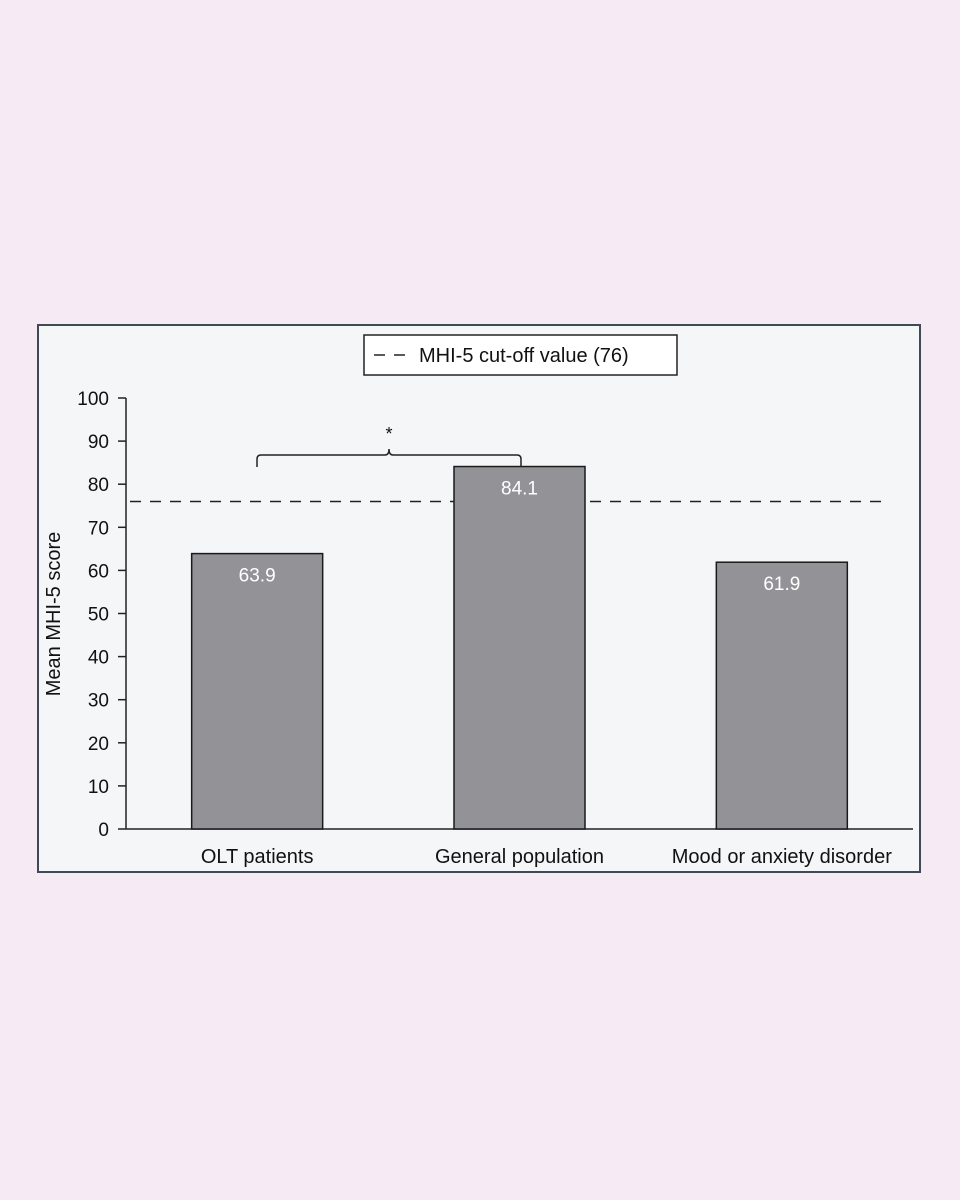  What do you see at coordinates (98, 787) in the screenshot?
I see `y-tick-label: 10` at bounding box center [98, 787].